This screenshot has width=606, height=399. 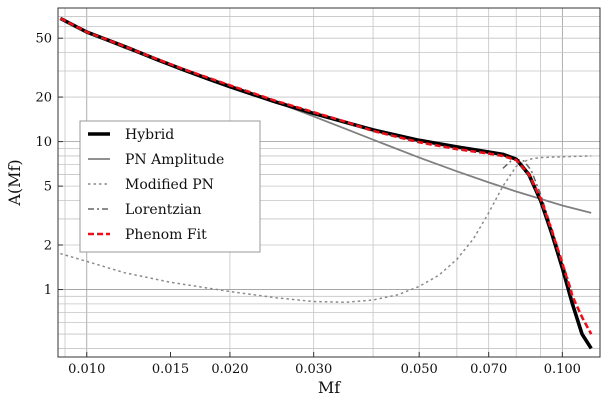 I want to click on x-axis-label: Mf, so click(x=329, y=387).